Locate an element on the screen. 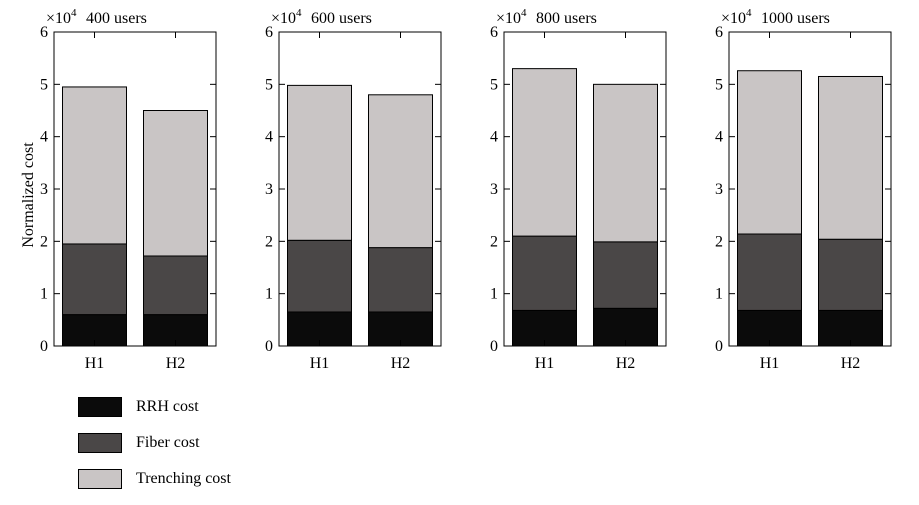  panel-title: 400 users is located at coordinates (116, 18).